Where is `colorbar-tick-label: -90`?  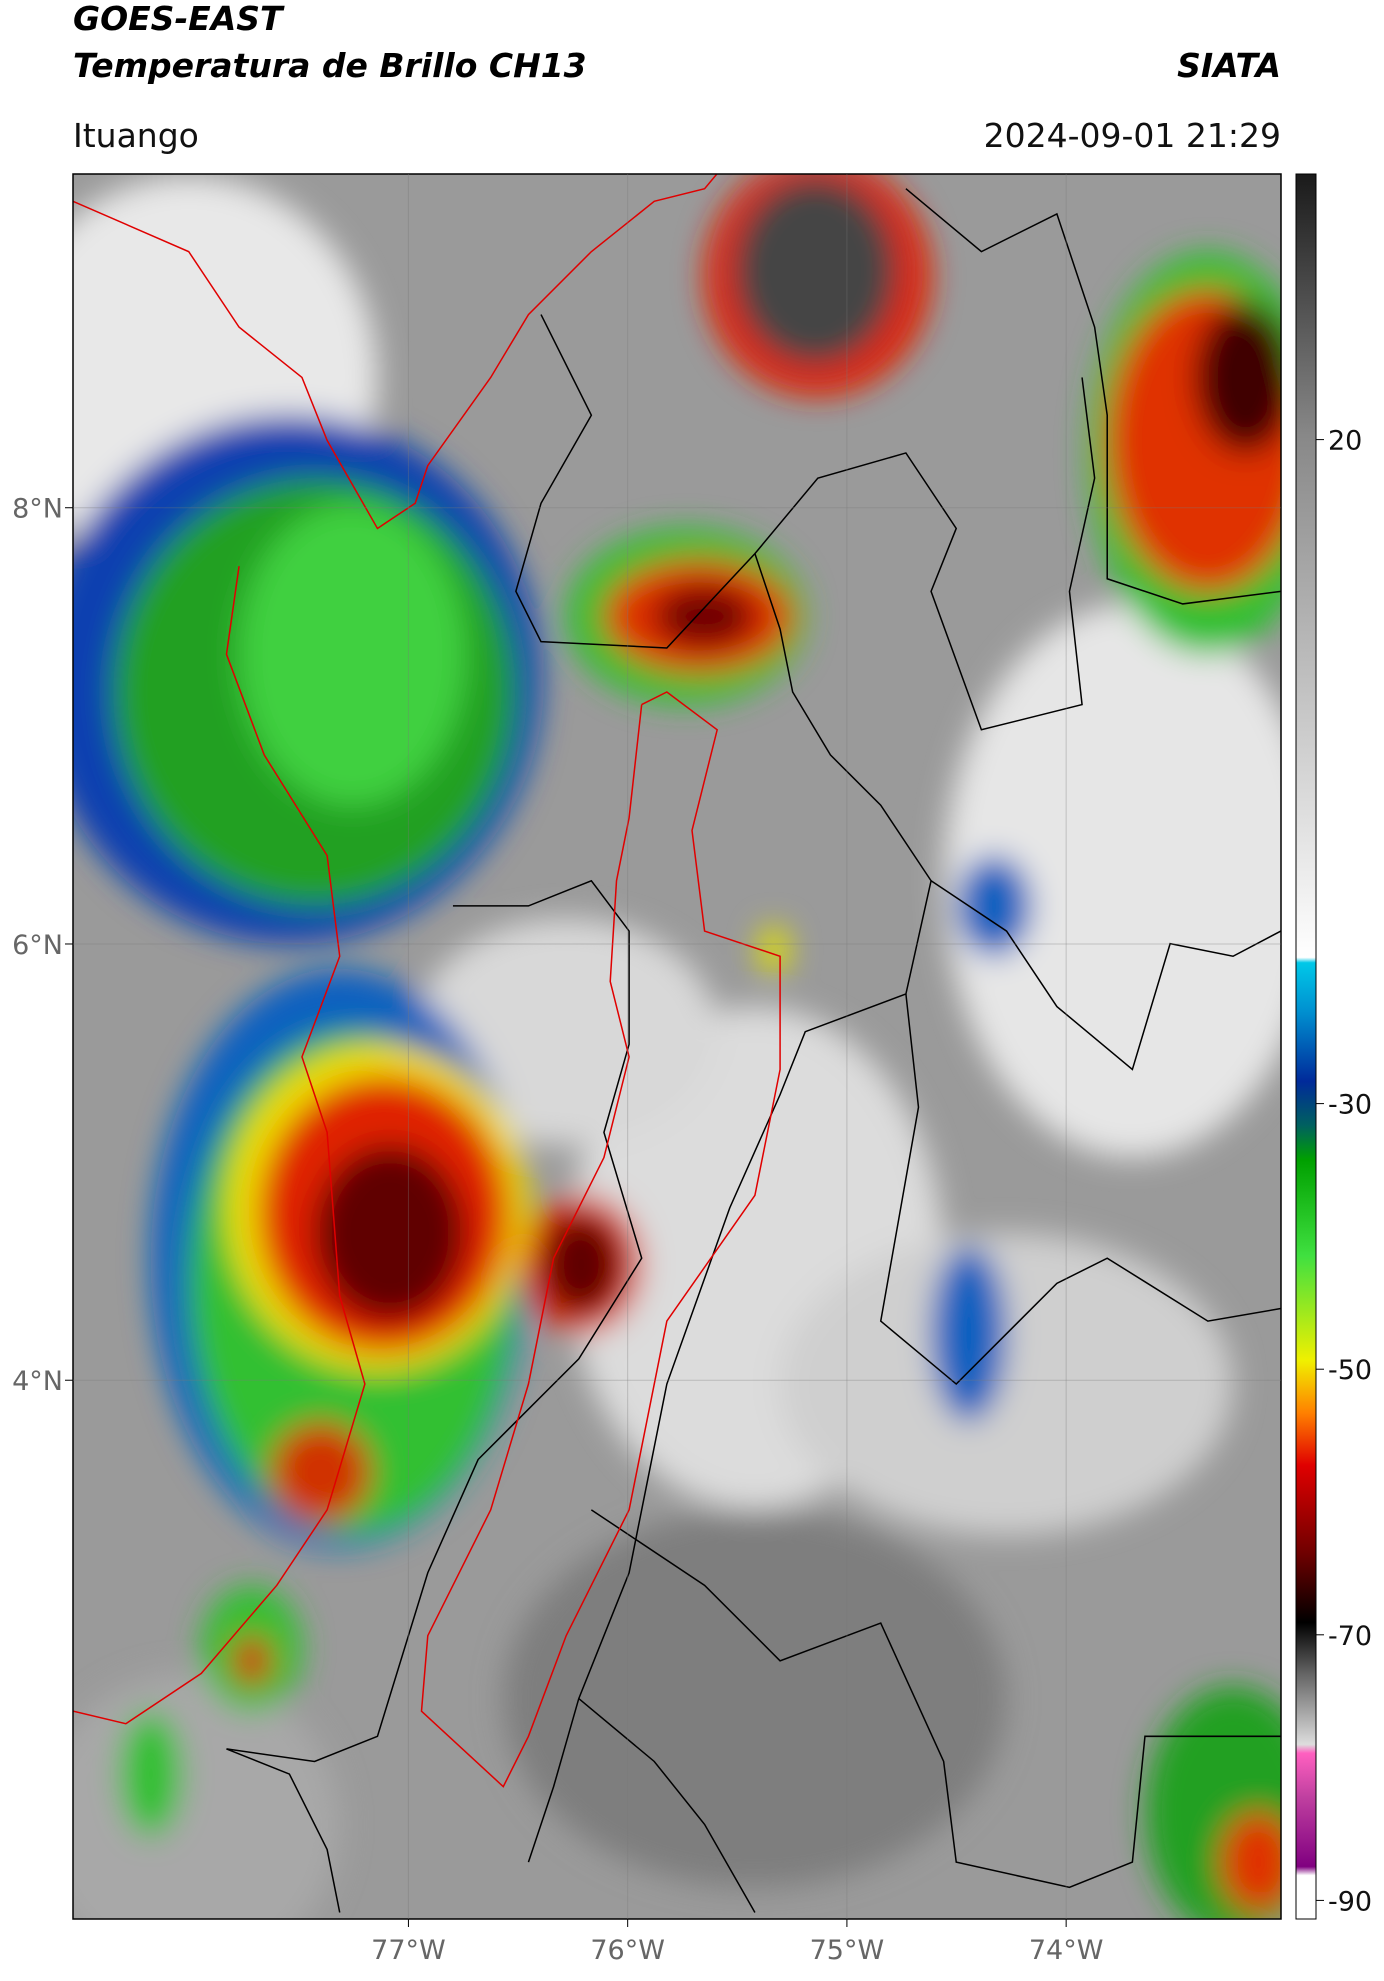 colorbar-tick-label: -90 is located at coordinates (1350, 1901).